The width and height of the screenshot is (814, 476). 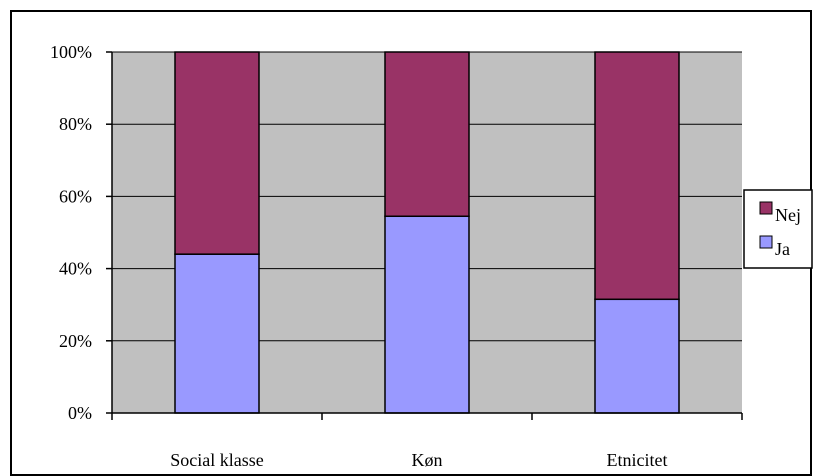 I want to click on legend-label-ja: Ja, so click(x=782, y=249).